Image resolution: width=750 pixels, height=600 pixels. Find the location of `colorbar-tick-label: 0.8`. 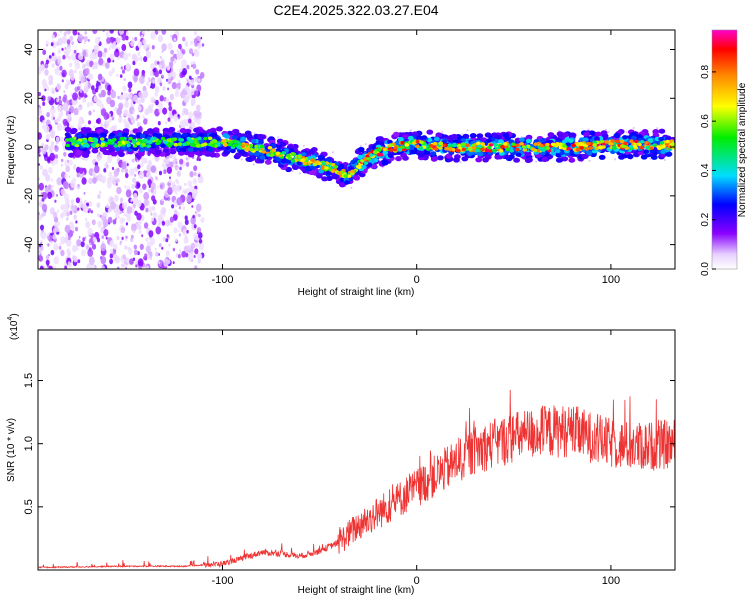

colorbar-tick-label: 0.8 is located at coordinates (705, 71).